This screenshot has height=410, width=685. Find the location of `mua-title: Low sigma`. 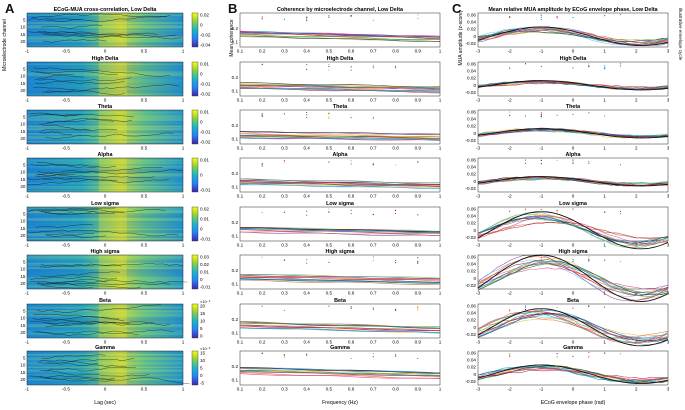

mua-title: Low sigma is located at coordinates (573, 204).